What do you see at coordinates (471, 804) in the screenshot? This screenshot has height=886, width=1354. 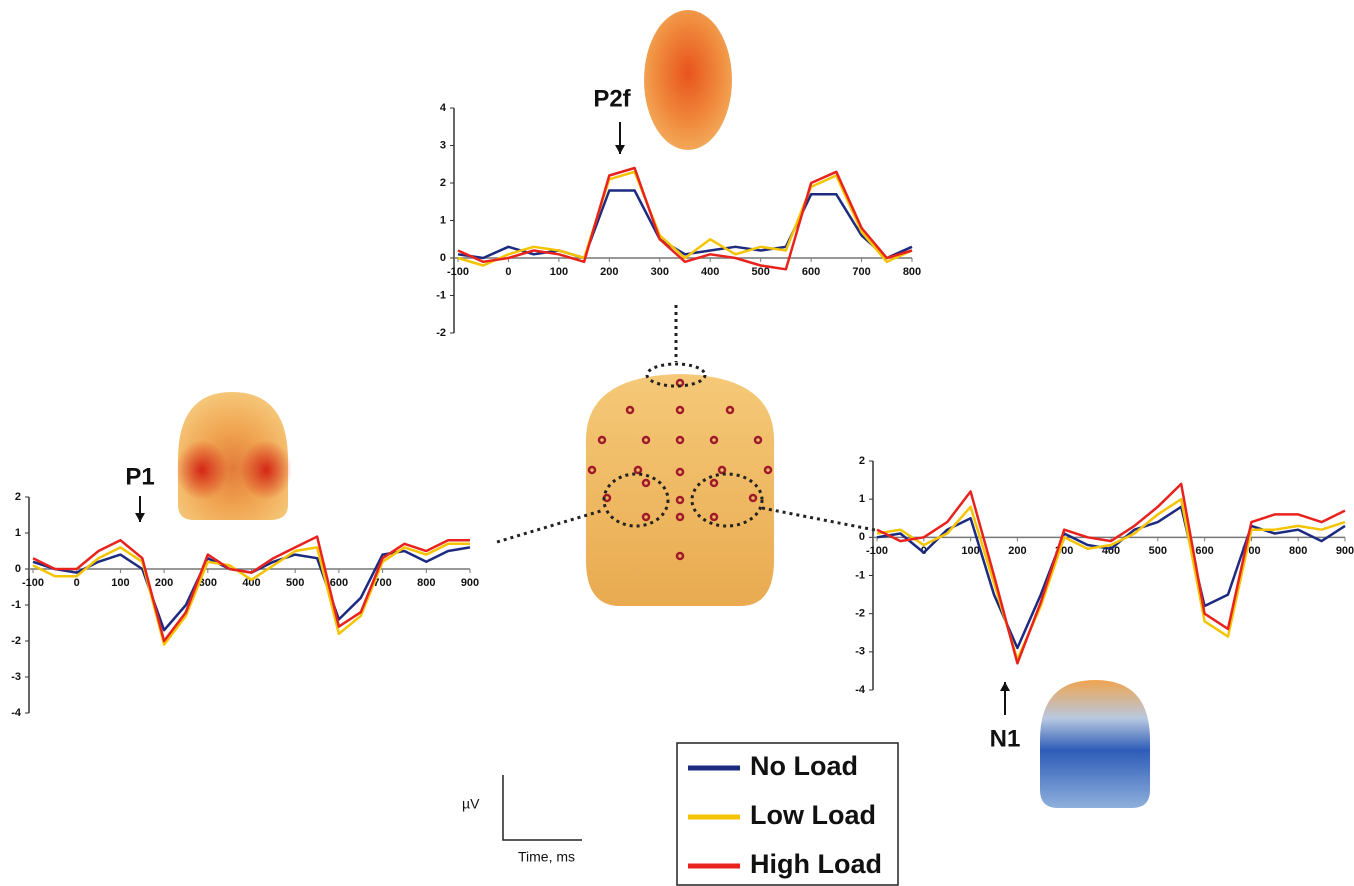 I see `scale-y-label: µV` at bounding box center [471, 804].